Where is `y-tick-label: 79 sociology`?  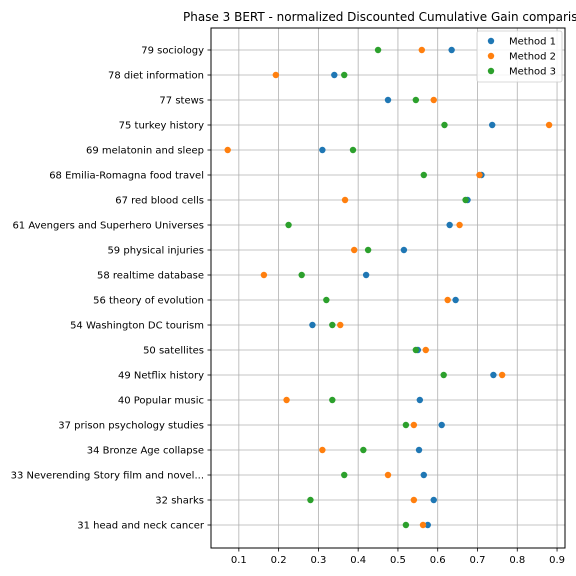
y-tick-label: 79 sociology is located at coordinates (172, 51).